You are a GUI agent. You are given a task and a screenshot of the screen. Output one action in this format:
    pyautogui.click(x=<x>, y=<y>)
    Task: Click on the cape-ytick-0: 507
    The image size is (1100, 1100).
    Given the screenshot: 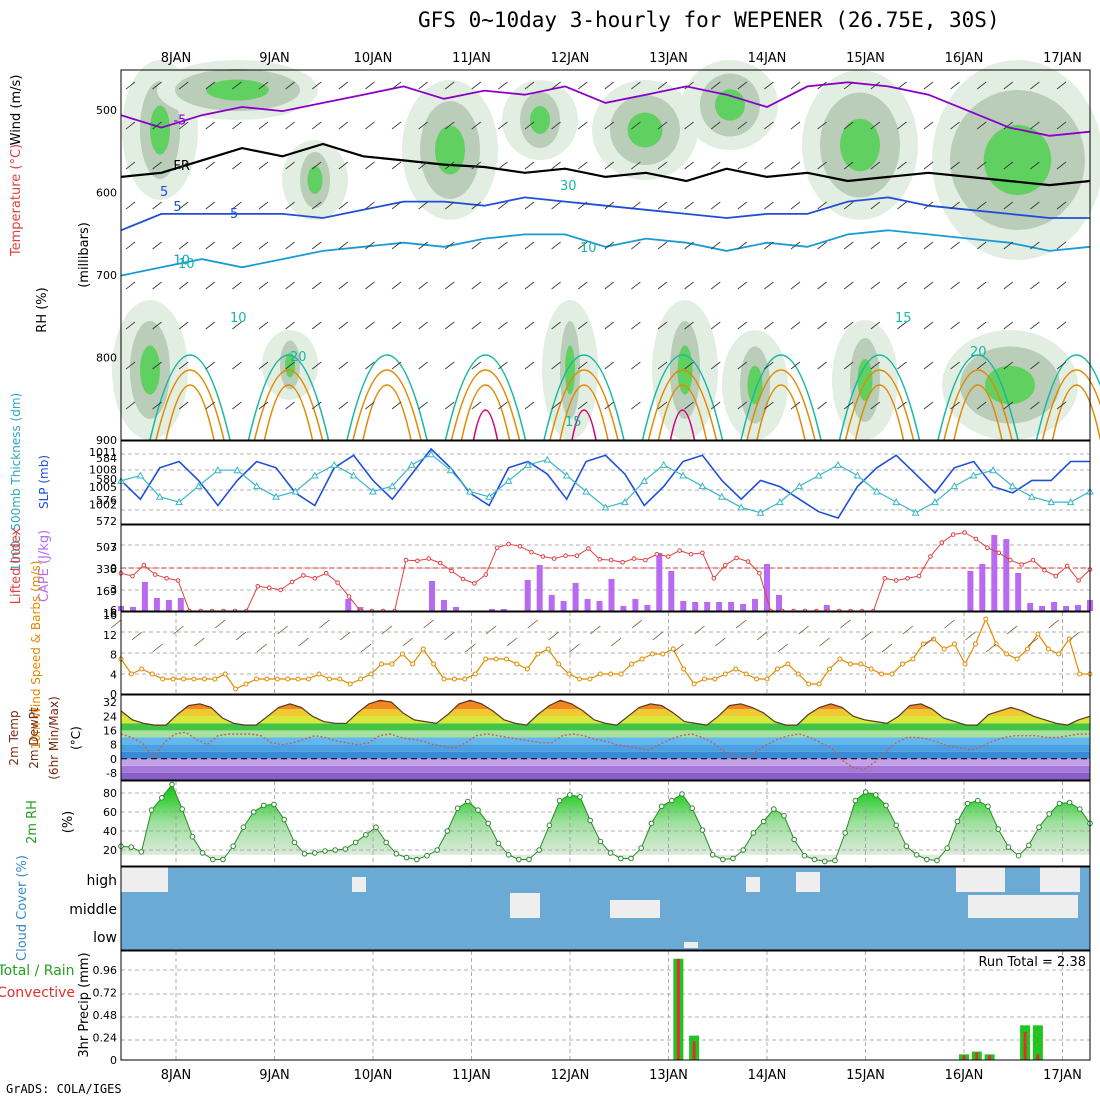 What is the action you would take?
    pyautogui.click(x=106, y=547)
    